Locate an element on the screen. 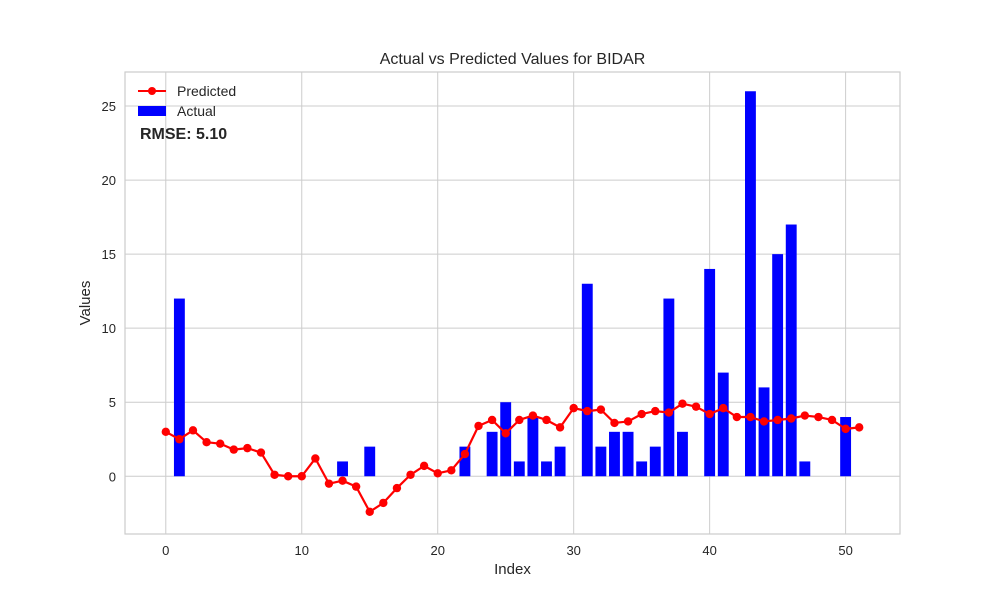  legend-predicted-label: Predicted is located at coordinates (206, 91).